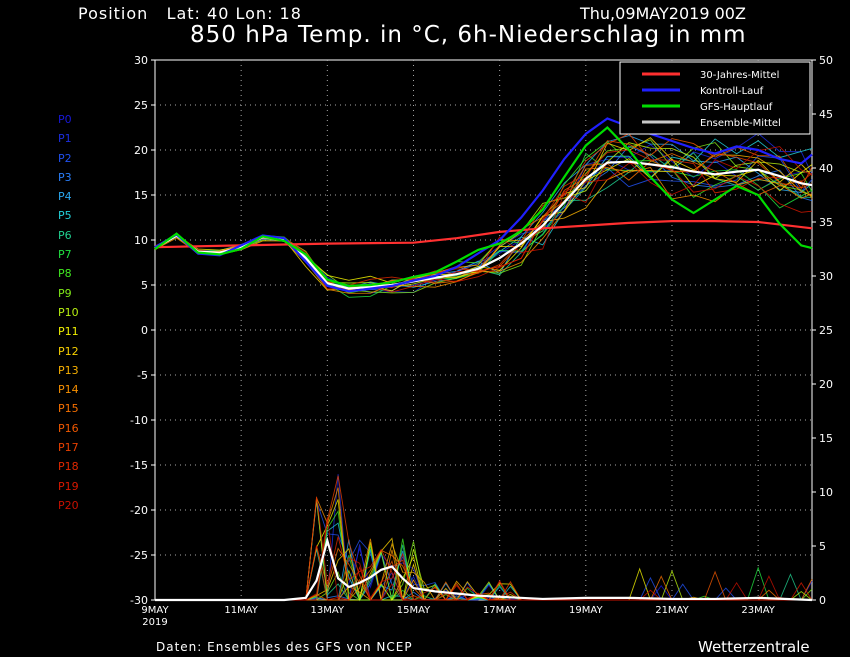  I want to click on y-tick-label: 15, so click(141, 195).